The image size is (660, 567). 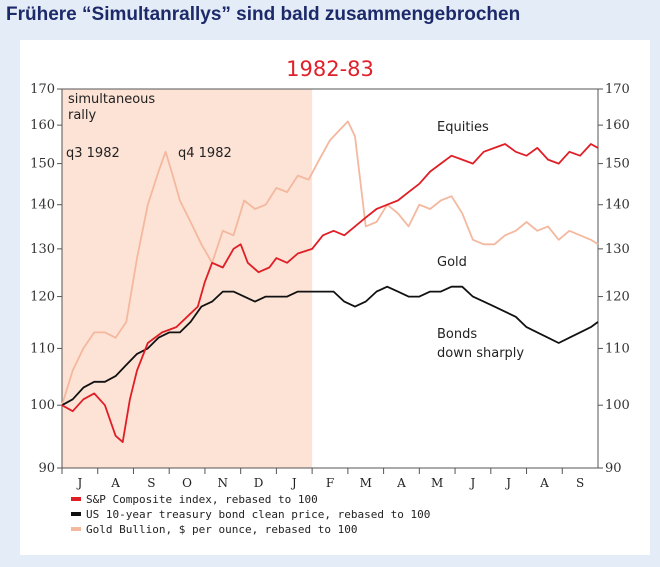 I want to click on y-tick-label-left-6: 150, so click(x=42, y=164).